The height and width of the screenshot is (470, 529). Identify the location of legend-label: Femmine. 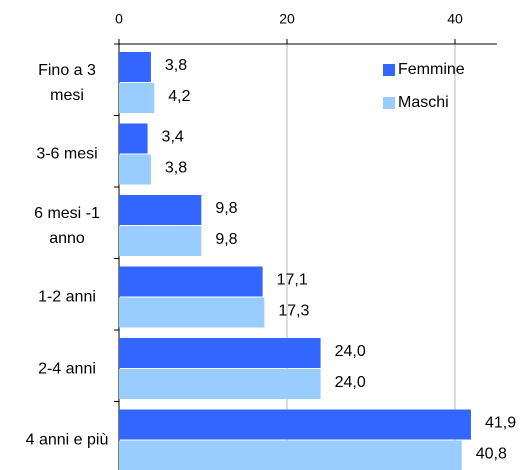
(431, 69).